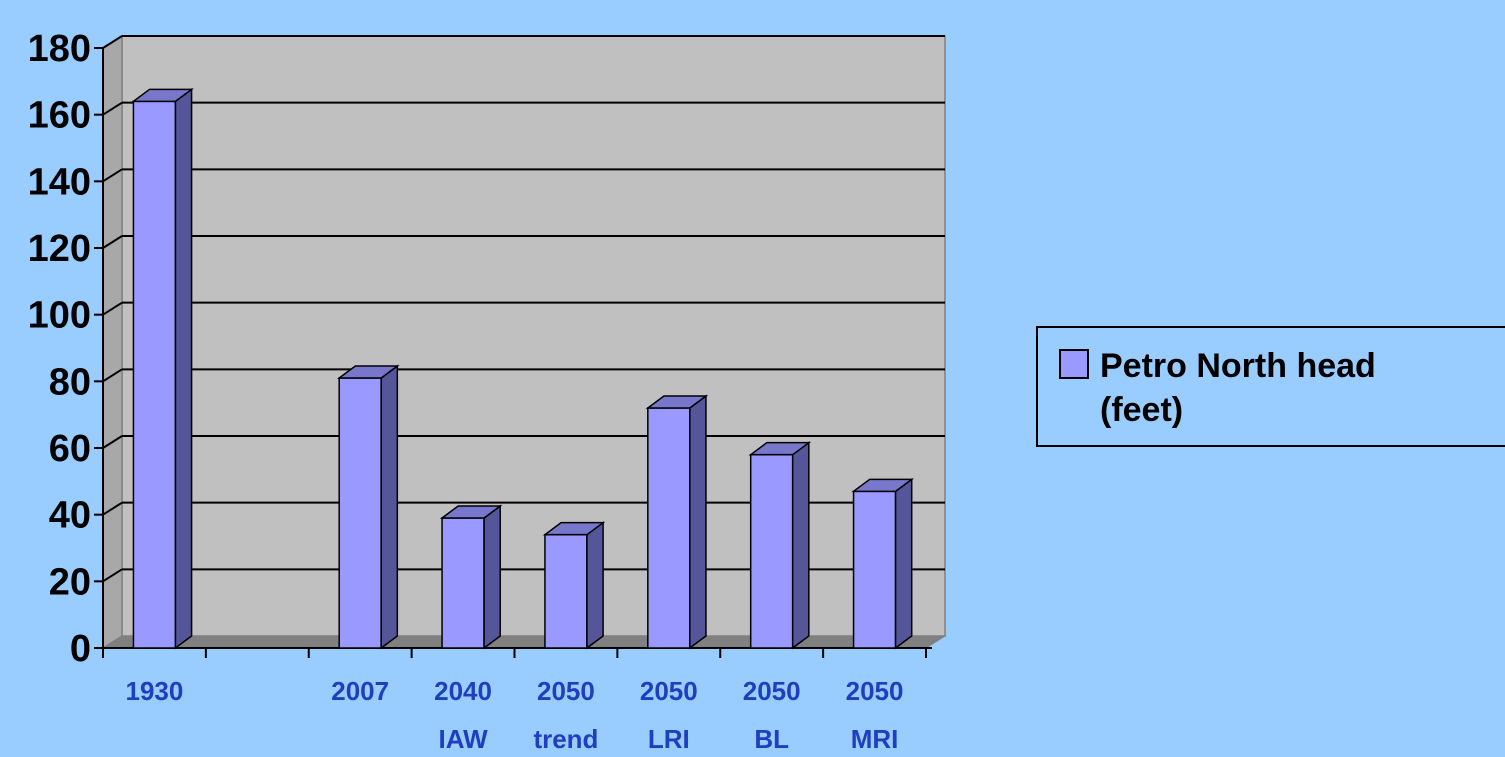 The width and height of the screenshot is (1505, 757). What do you see at coordinates (1074, 364) in the screenshot?
I see `legend-swatch` at bounding box center [1074, 364].